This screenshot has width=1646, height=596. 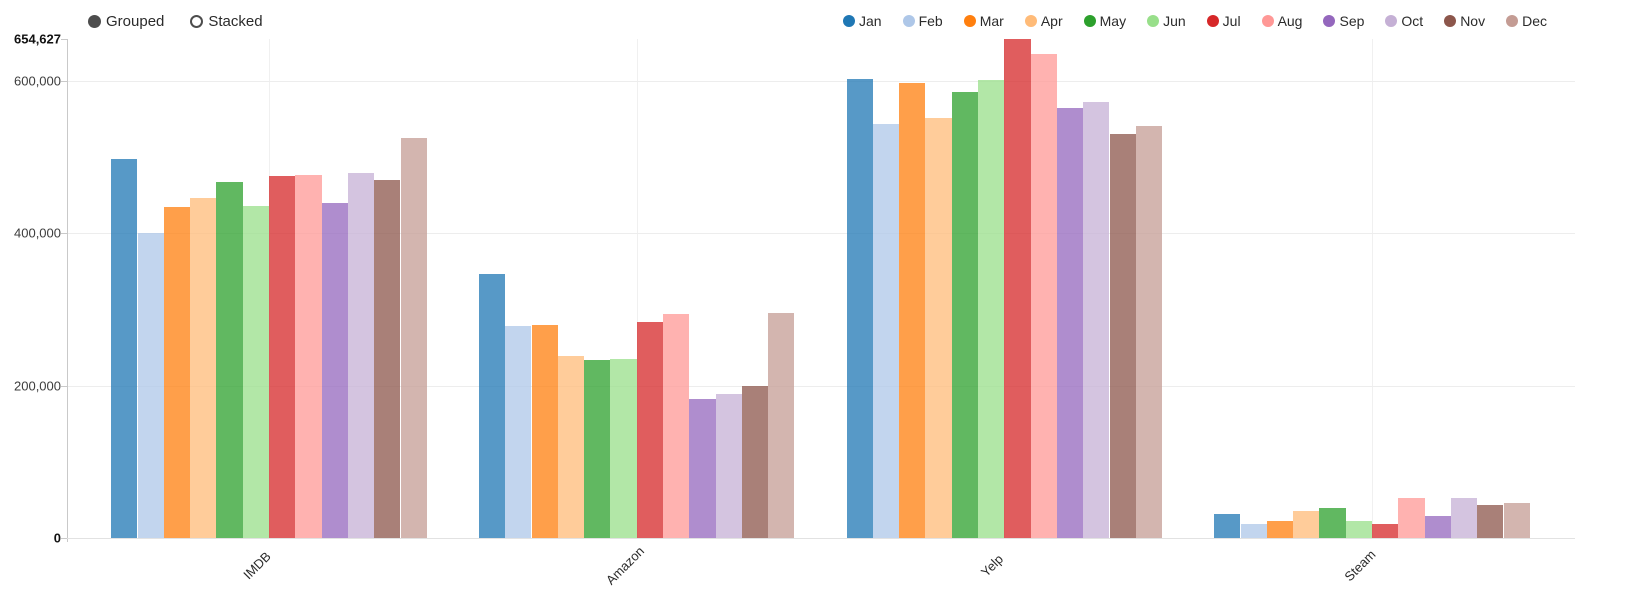 What do you see at coordinates (755, 461) in the screenshot?
I see `bar-nov-amazon` at bounding box center [755, 461].